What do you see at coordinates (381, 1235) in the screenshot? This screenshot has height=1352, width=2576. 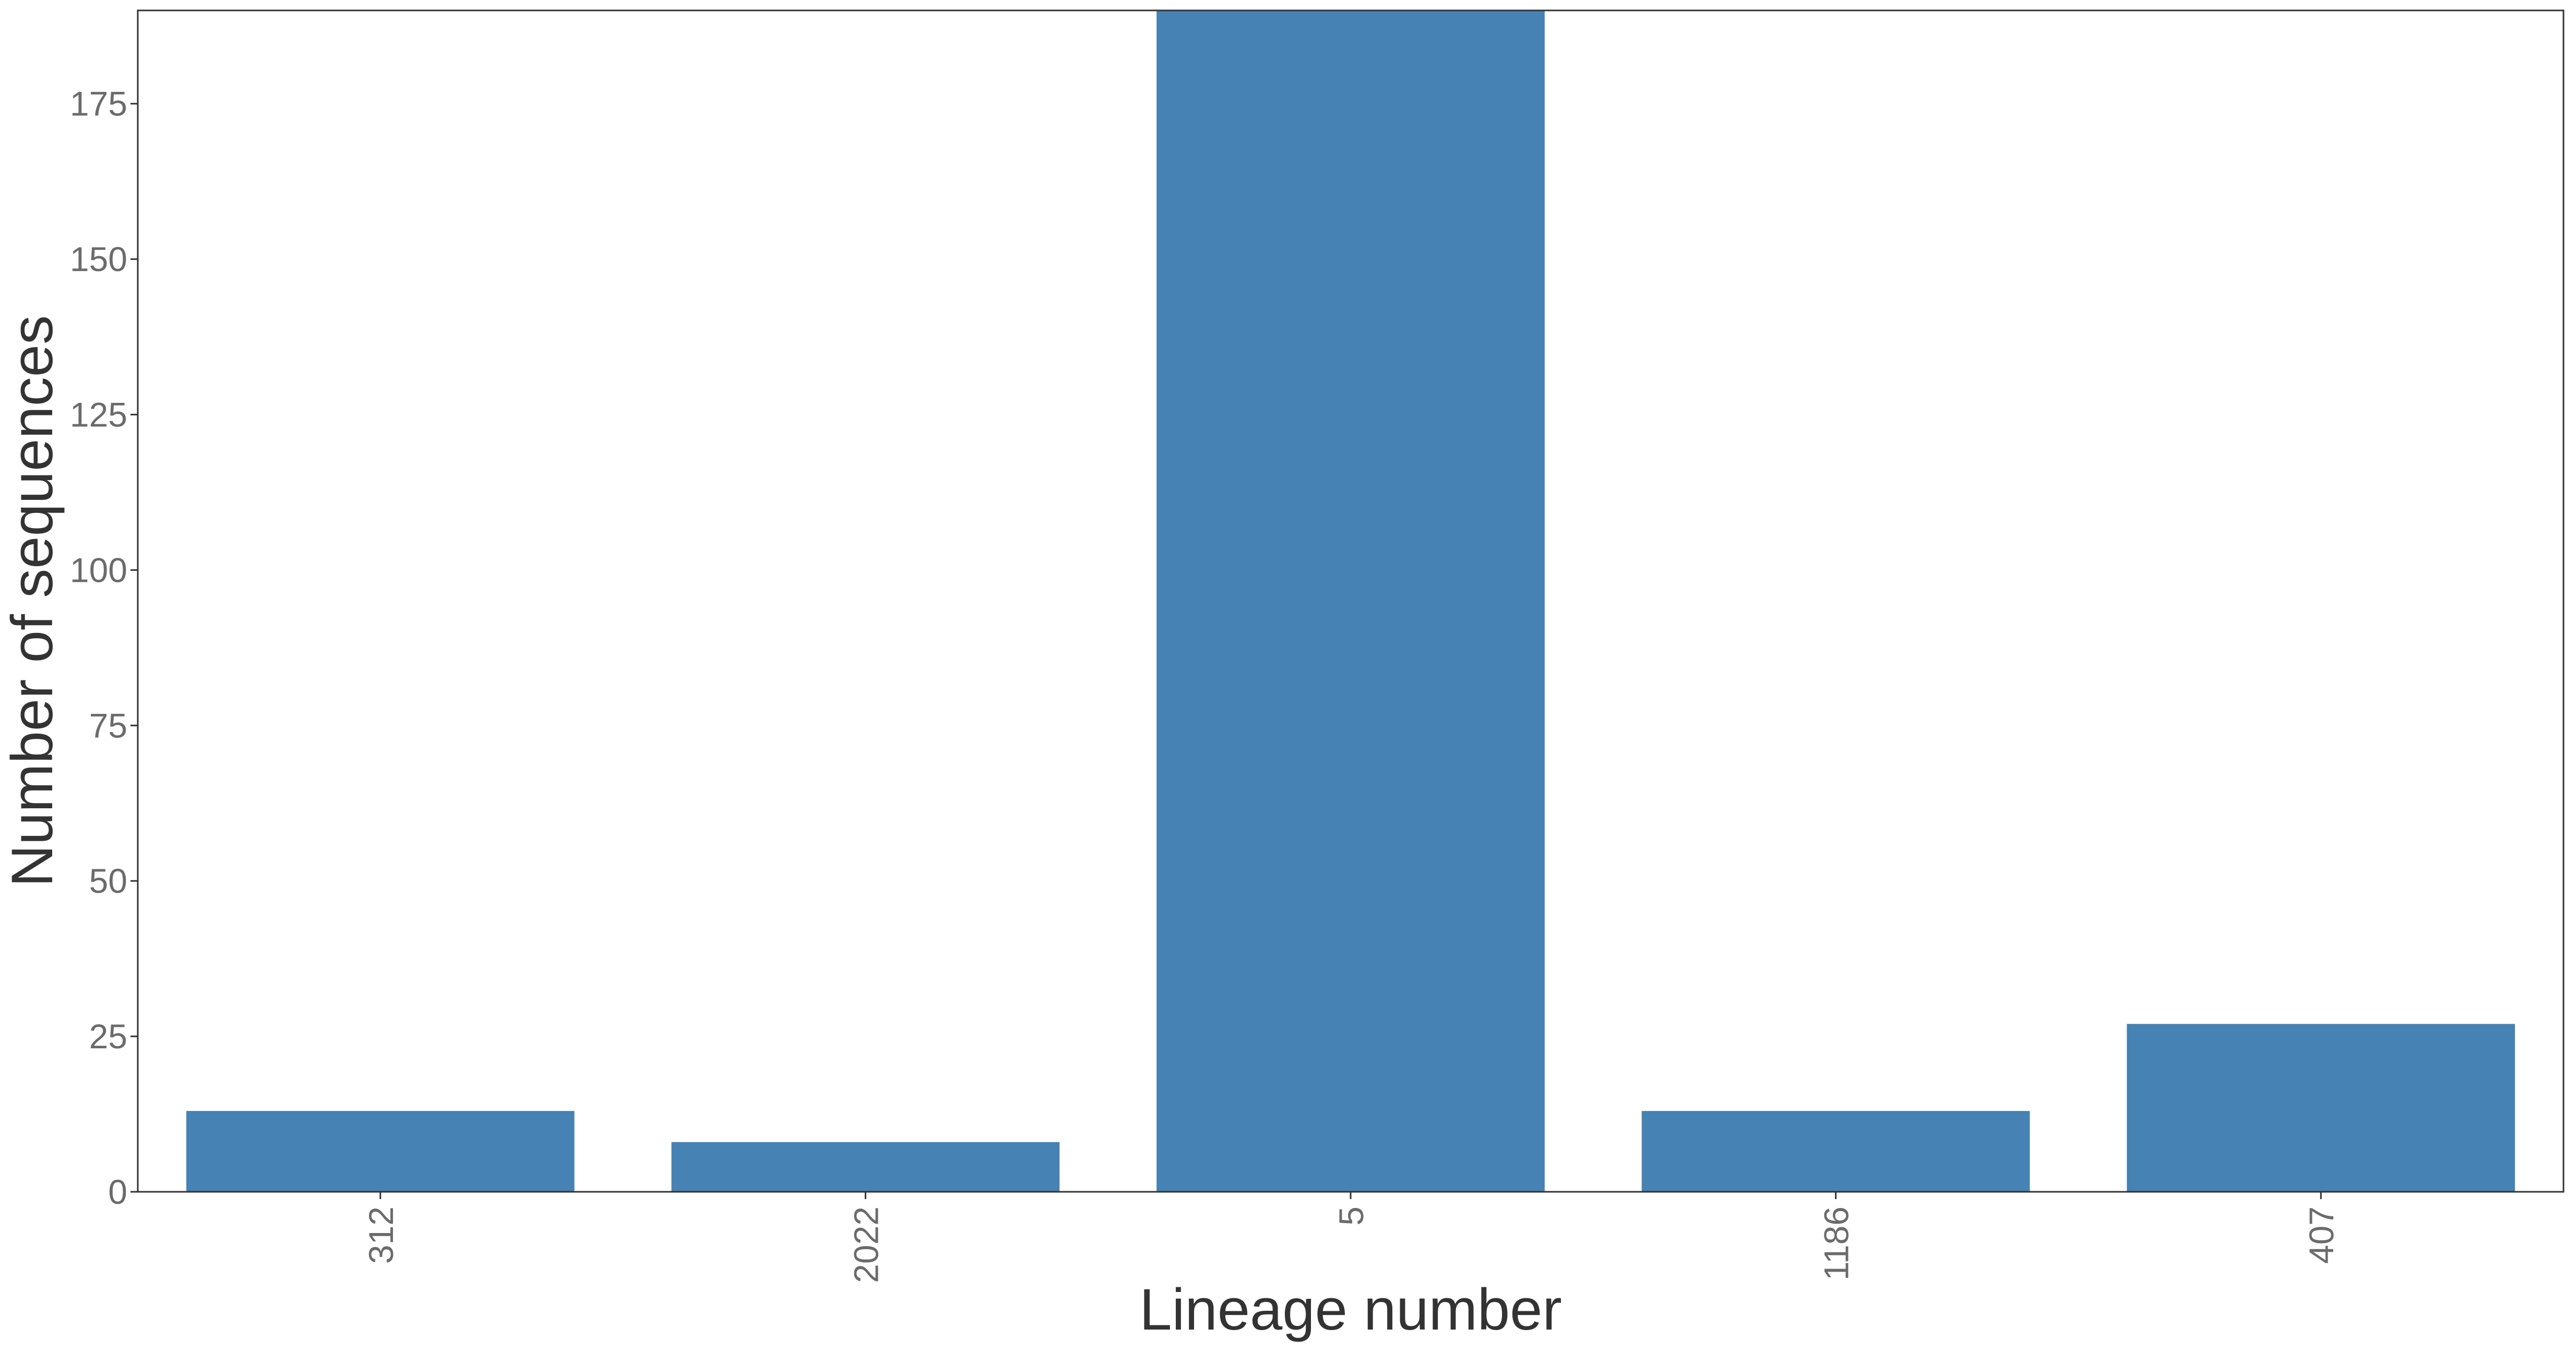 I see `x-tick-label: 312` at bounding box center [381, 1235].